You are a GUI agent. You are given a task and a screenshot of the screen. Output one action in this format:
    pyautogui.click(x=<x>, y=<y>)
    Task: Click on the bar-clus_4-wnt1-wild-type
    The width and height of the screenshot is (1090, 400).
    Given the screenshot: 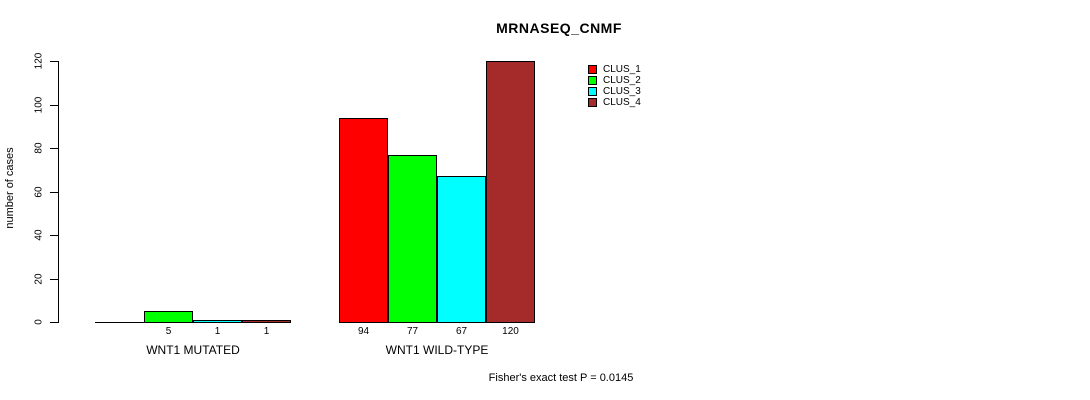 What is the action you would take?
    pyautogui.click(x=510, y=191)
    